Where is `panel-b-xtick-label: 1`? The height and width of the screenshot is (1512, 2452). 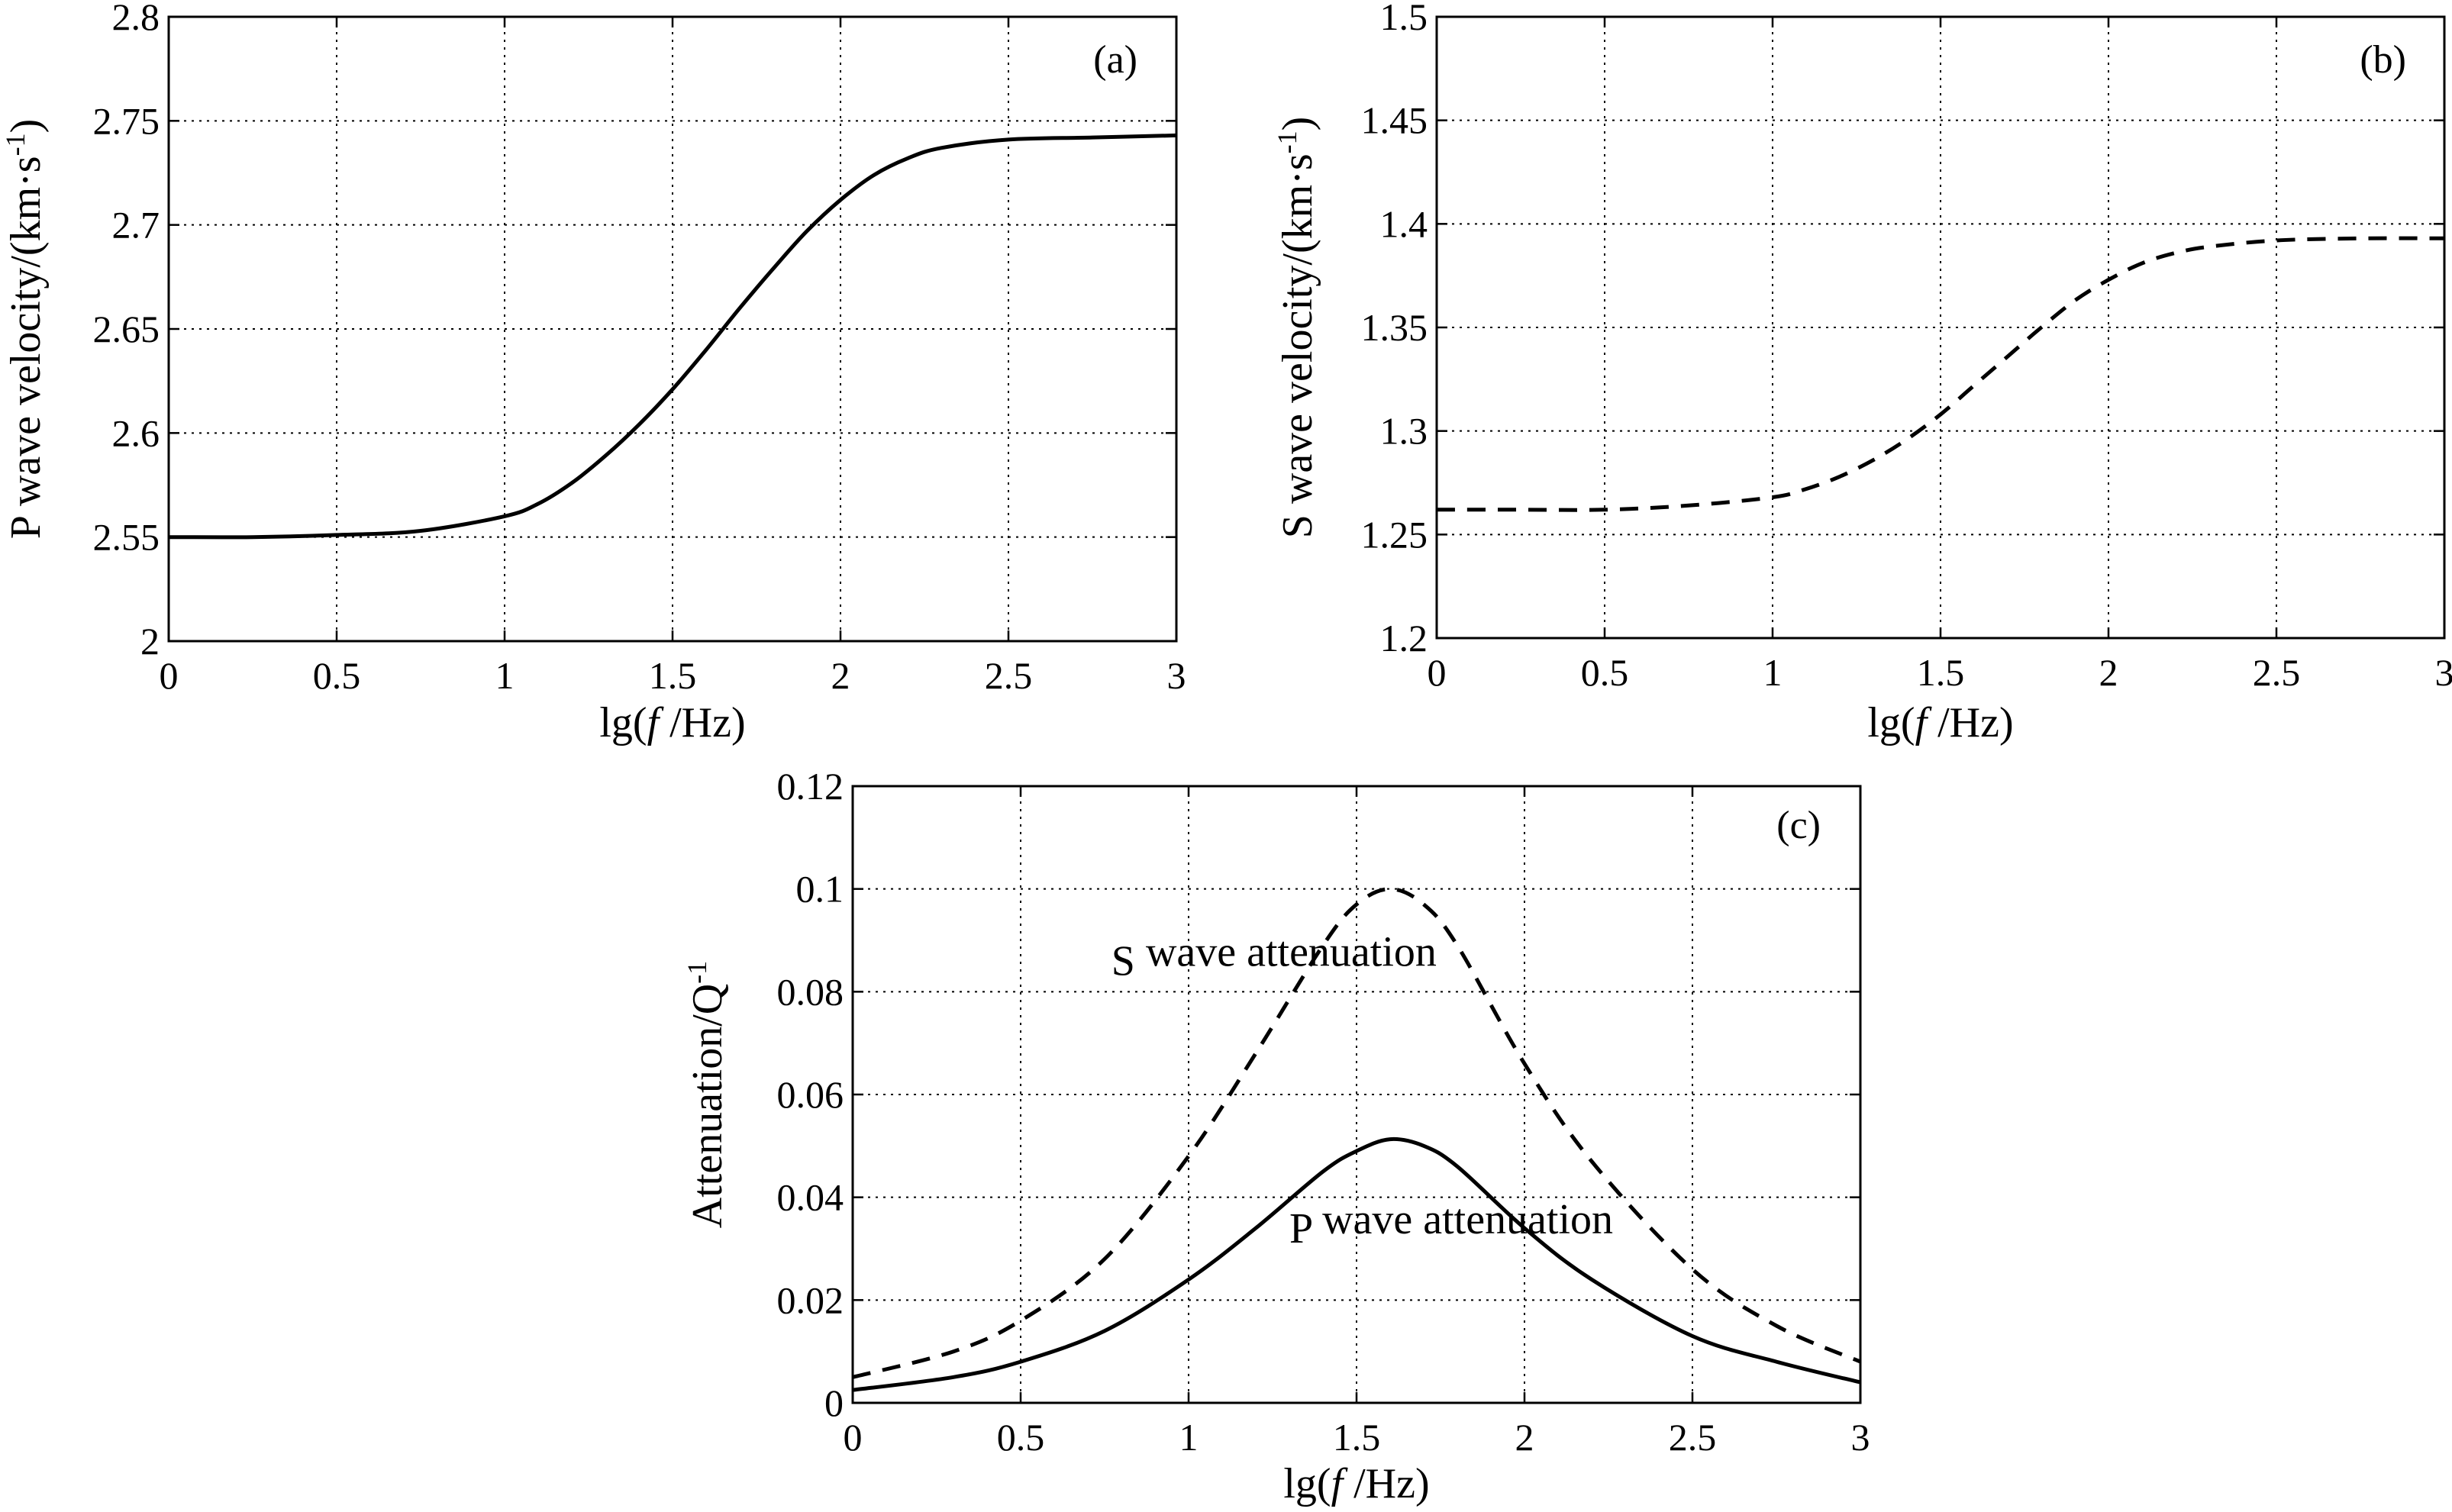
panel-b-xtick-label: 1 is located at coordinates (1773, 672).